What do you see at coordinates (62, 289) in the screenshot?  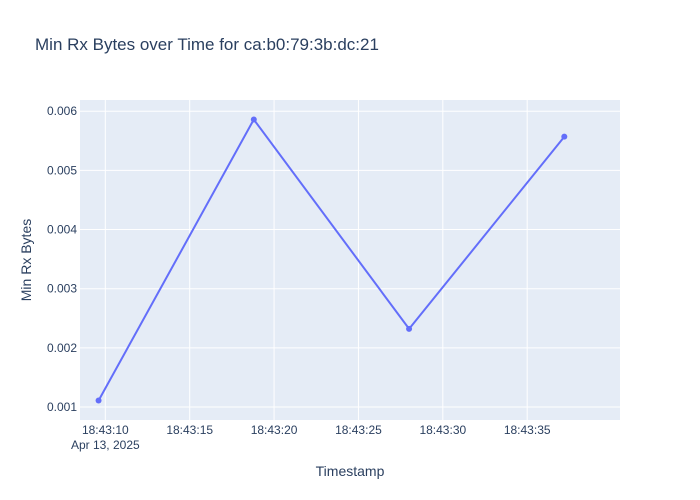 I see `y-tick-label: 0.003` at bounding box center [62, 289].